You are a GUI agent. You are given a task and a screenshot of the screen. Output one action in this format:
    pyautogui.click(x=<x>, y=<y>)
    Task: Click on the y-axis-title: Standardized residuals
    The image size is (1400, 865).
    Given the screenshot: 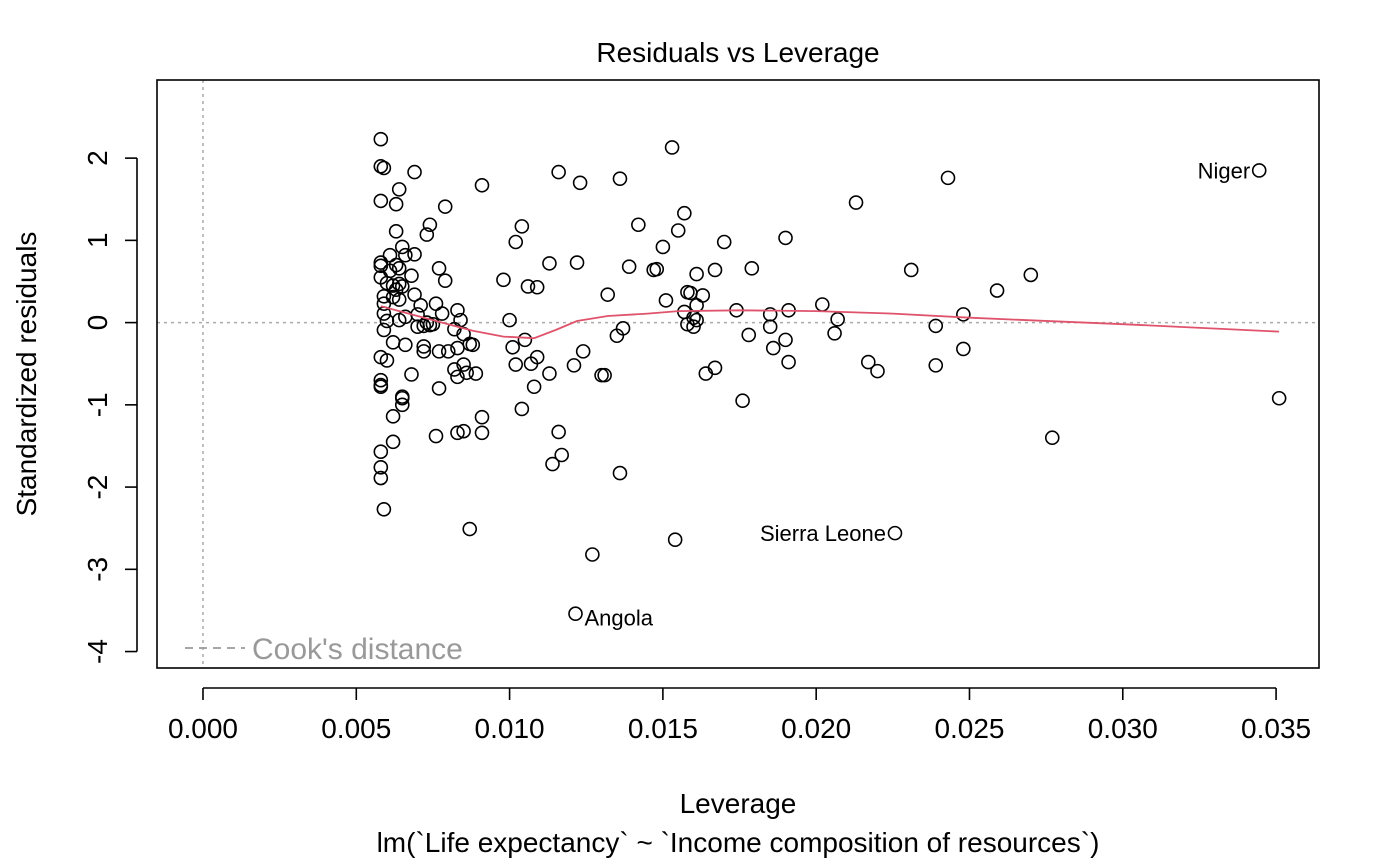 What is the action you would take?
    pyautogui.click(x=26, y=374)
    